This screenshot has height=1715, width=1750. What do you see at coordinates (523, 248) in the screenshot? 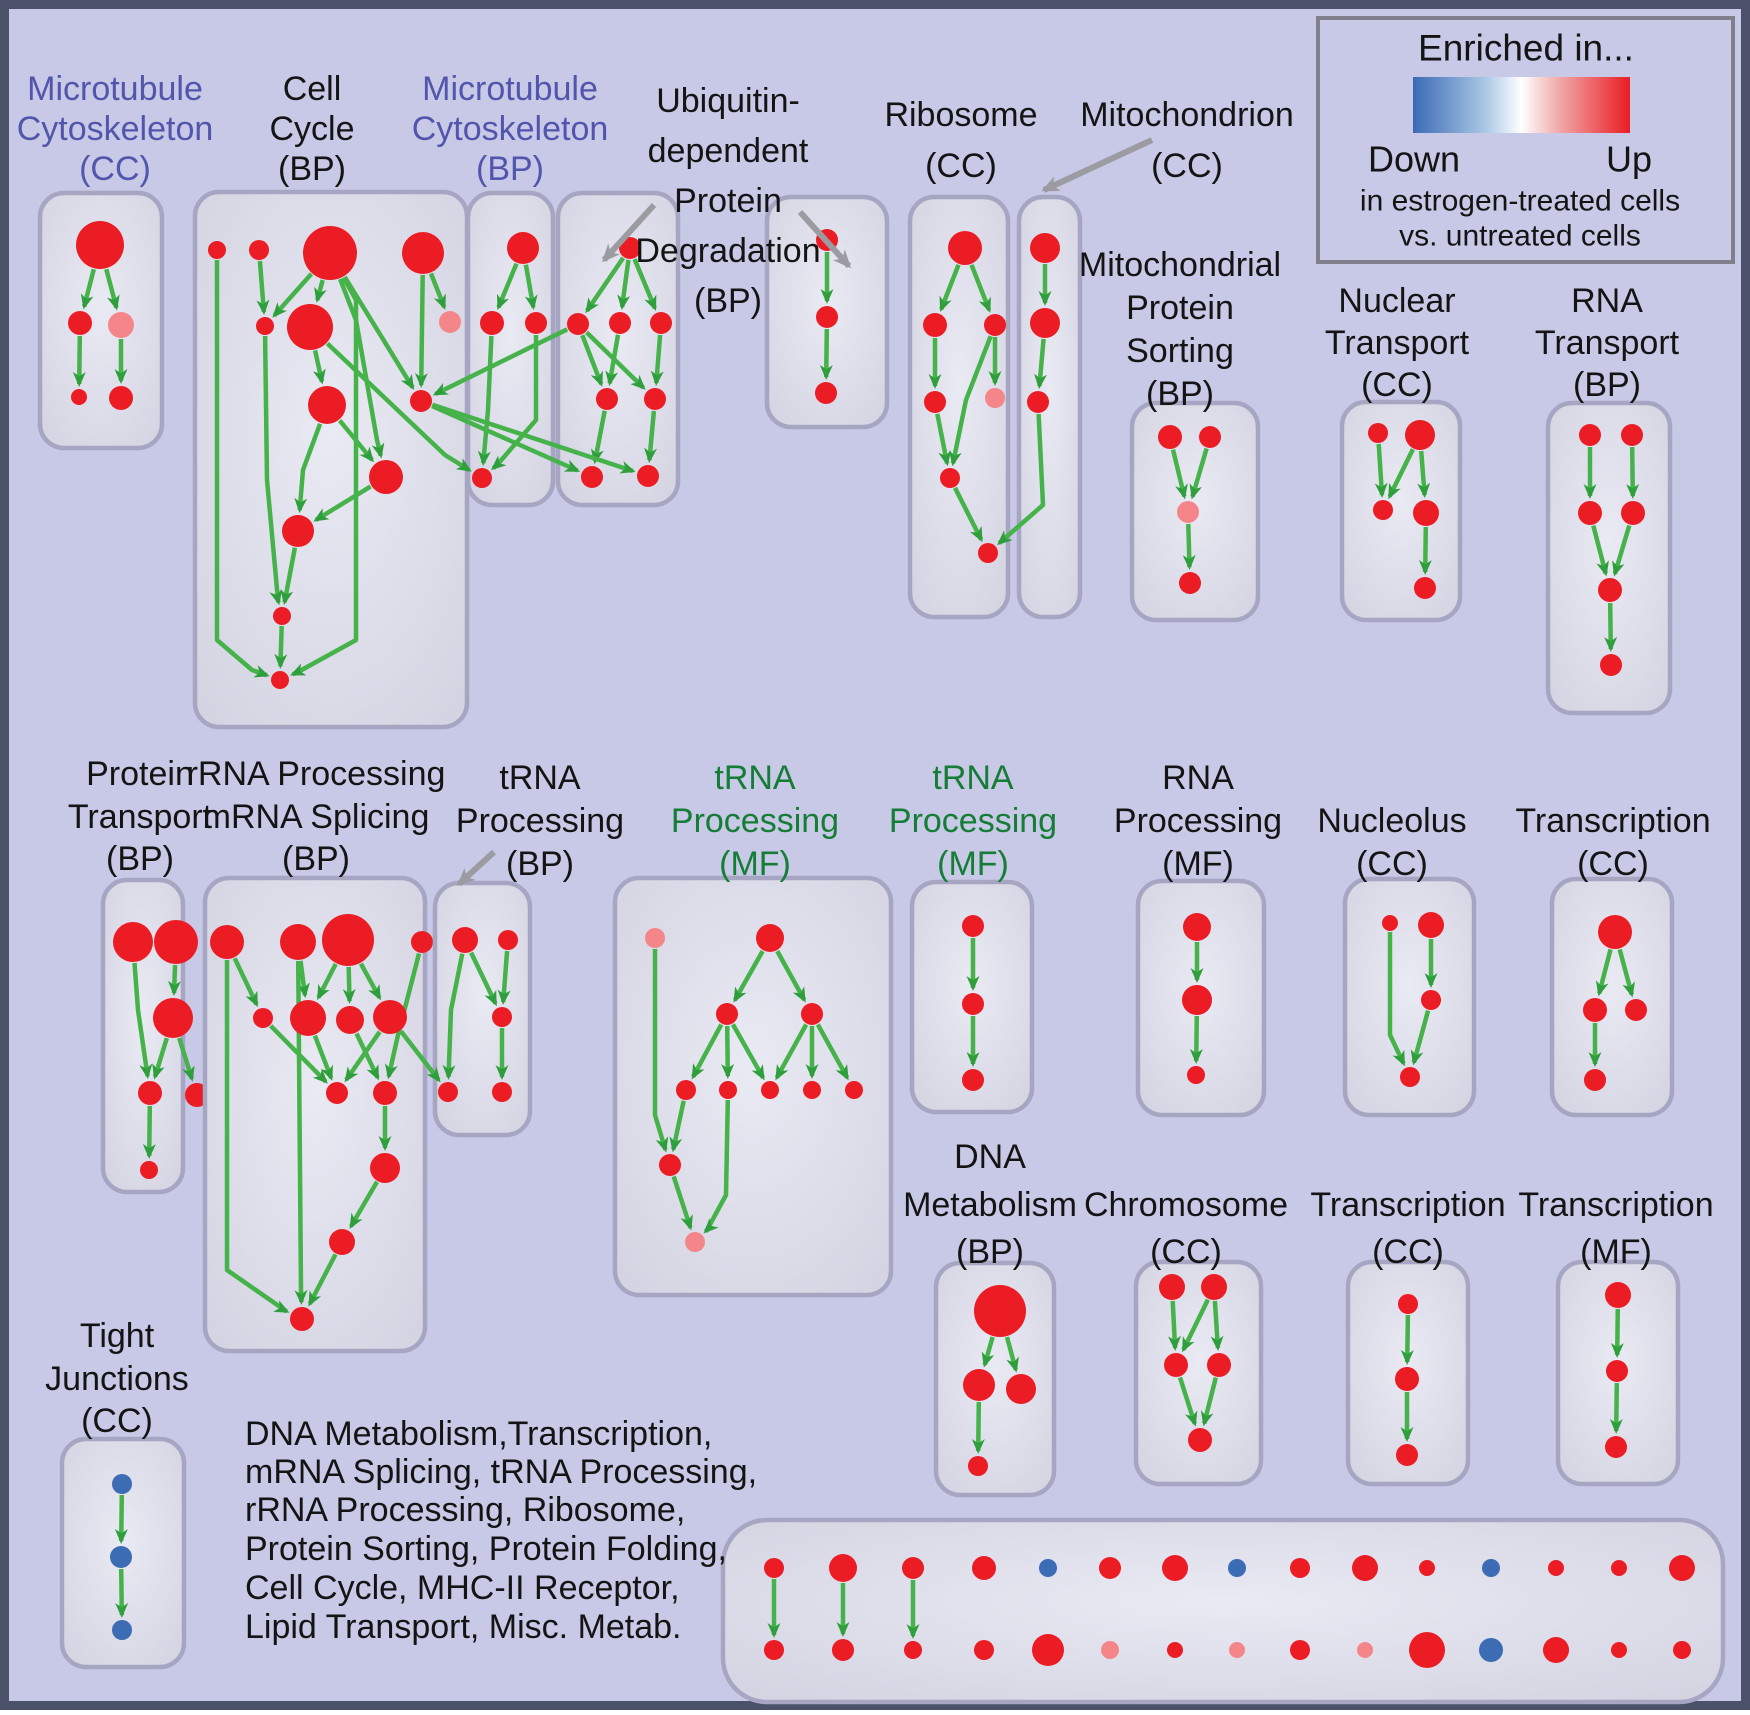
I see `go-term-node-mtbp-top` at bounding box center [523, 248].